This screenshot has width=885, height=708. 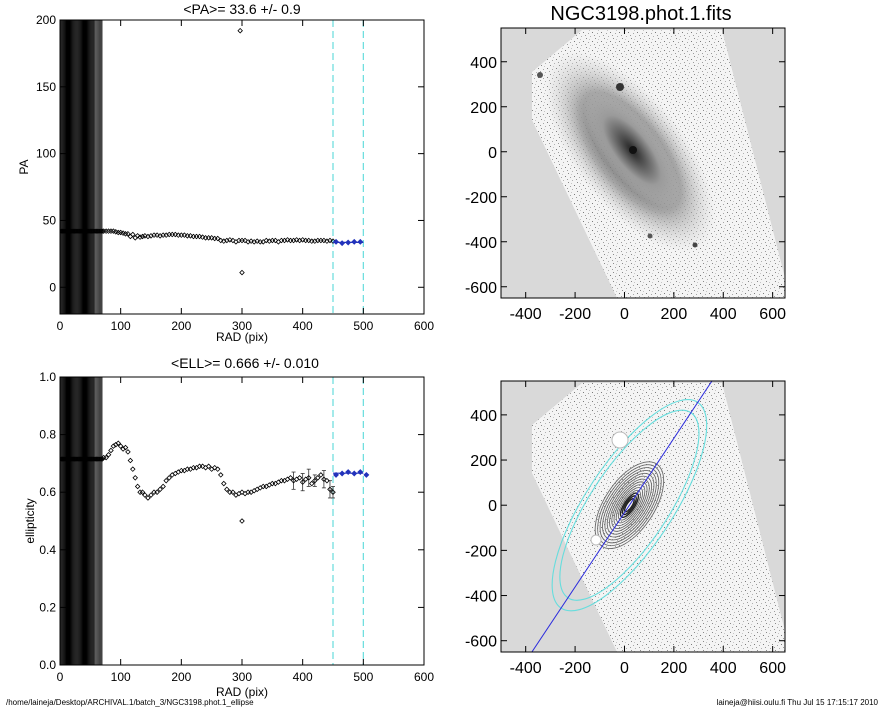 What do you see at coordinates (723, 314) in the screenshot?
I see `galaxy-image-x-tick-label: 400` at bounding box center [723, 314].